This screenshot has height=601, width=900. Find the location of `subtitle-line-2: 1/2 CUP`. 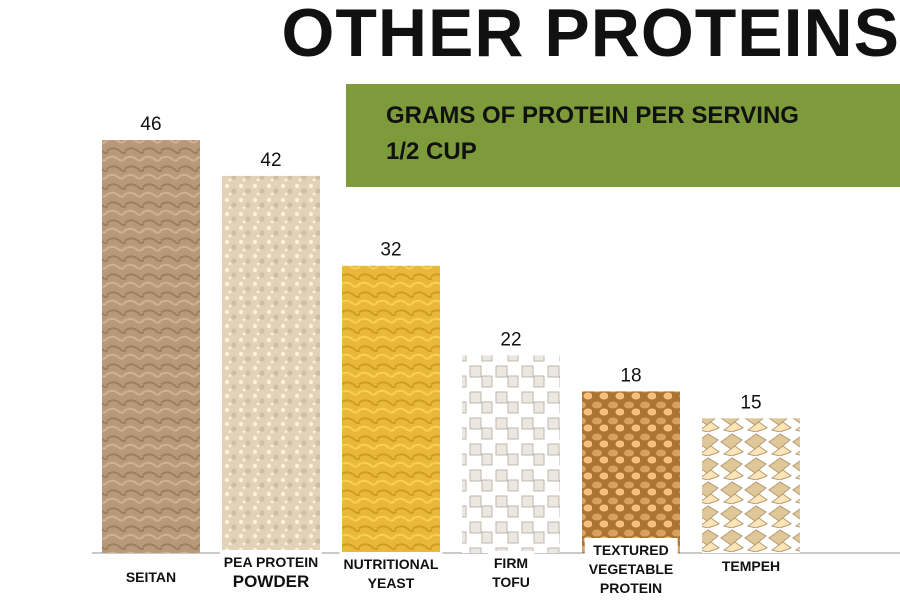

subtitle-line-2: 1/2 CUP is located at coordinates (431, 151).